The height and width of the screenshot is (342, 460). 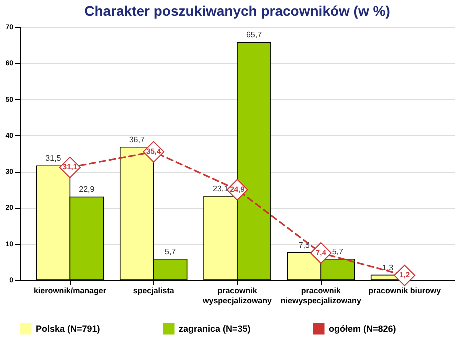 What do you see at coordinates (321, 296) in the screenshot?
I see `x-tick-label: pracownik niewyspecjalizowany` at bounding box center [321, 296].